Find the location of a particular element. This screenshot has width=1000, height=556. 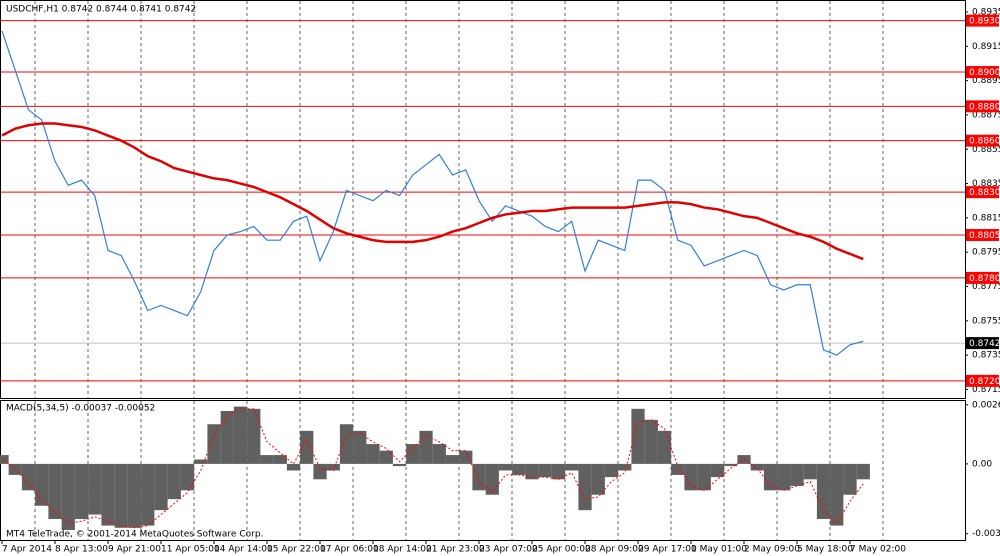

x-tick-label: 5 May 18:00 is located at coordinates (825, 550).